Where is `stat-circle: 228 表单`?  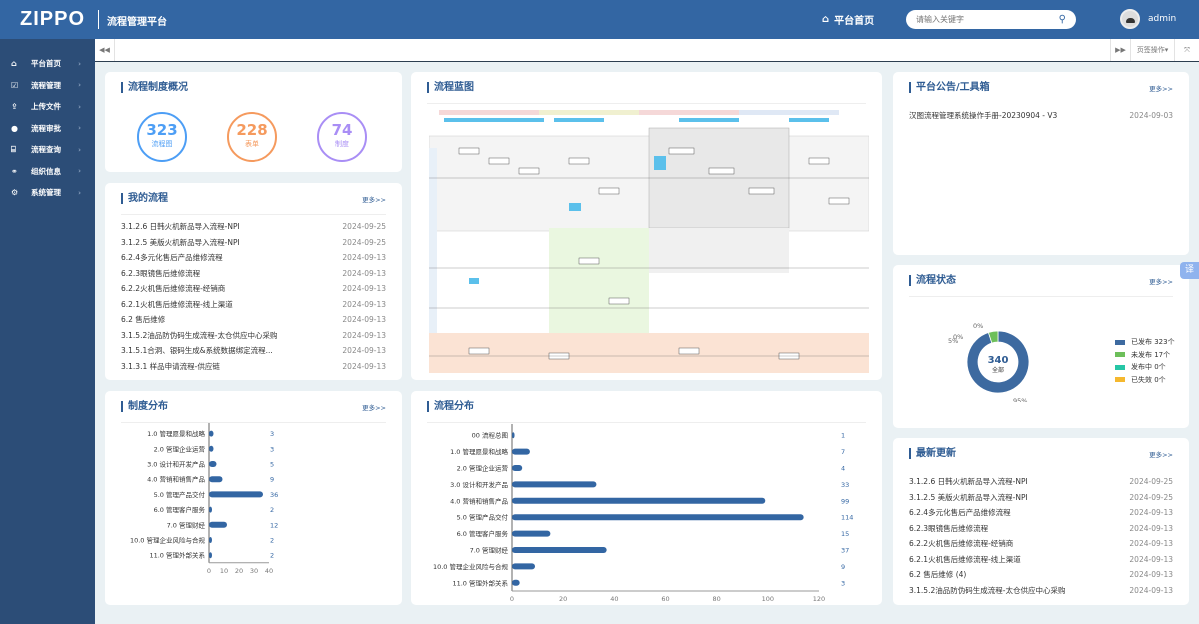
stat-circle: 228 表单 is located at coordinates (252, 137).